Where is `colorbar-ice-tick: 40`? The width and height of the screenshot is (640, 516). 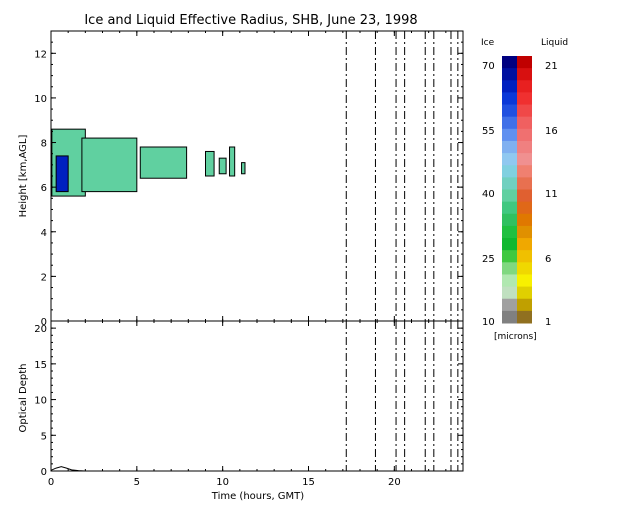
colorbar-ice-tick: 40 is located at coordinates (488, 194).